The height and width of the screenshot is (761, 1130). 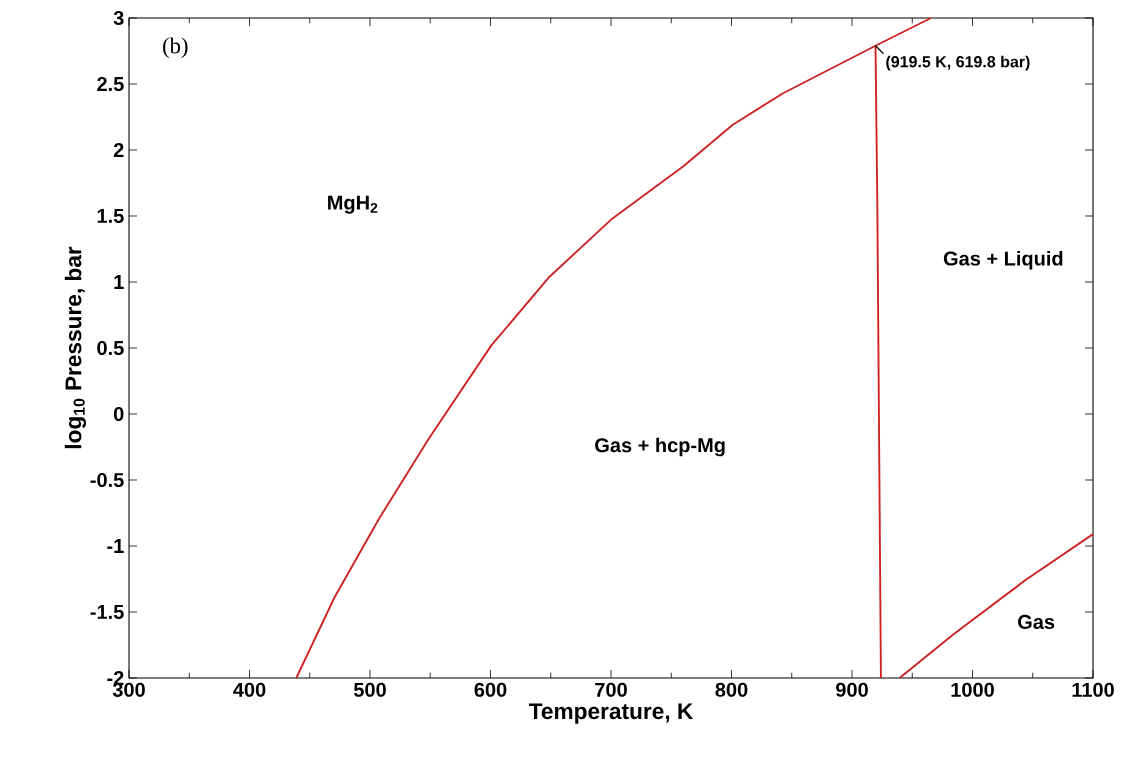 I want to click on x-tick-label: 900, so click(x=852, y=689).